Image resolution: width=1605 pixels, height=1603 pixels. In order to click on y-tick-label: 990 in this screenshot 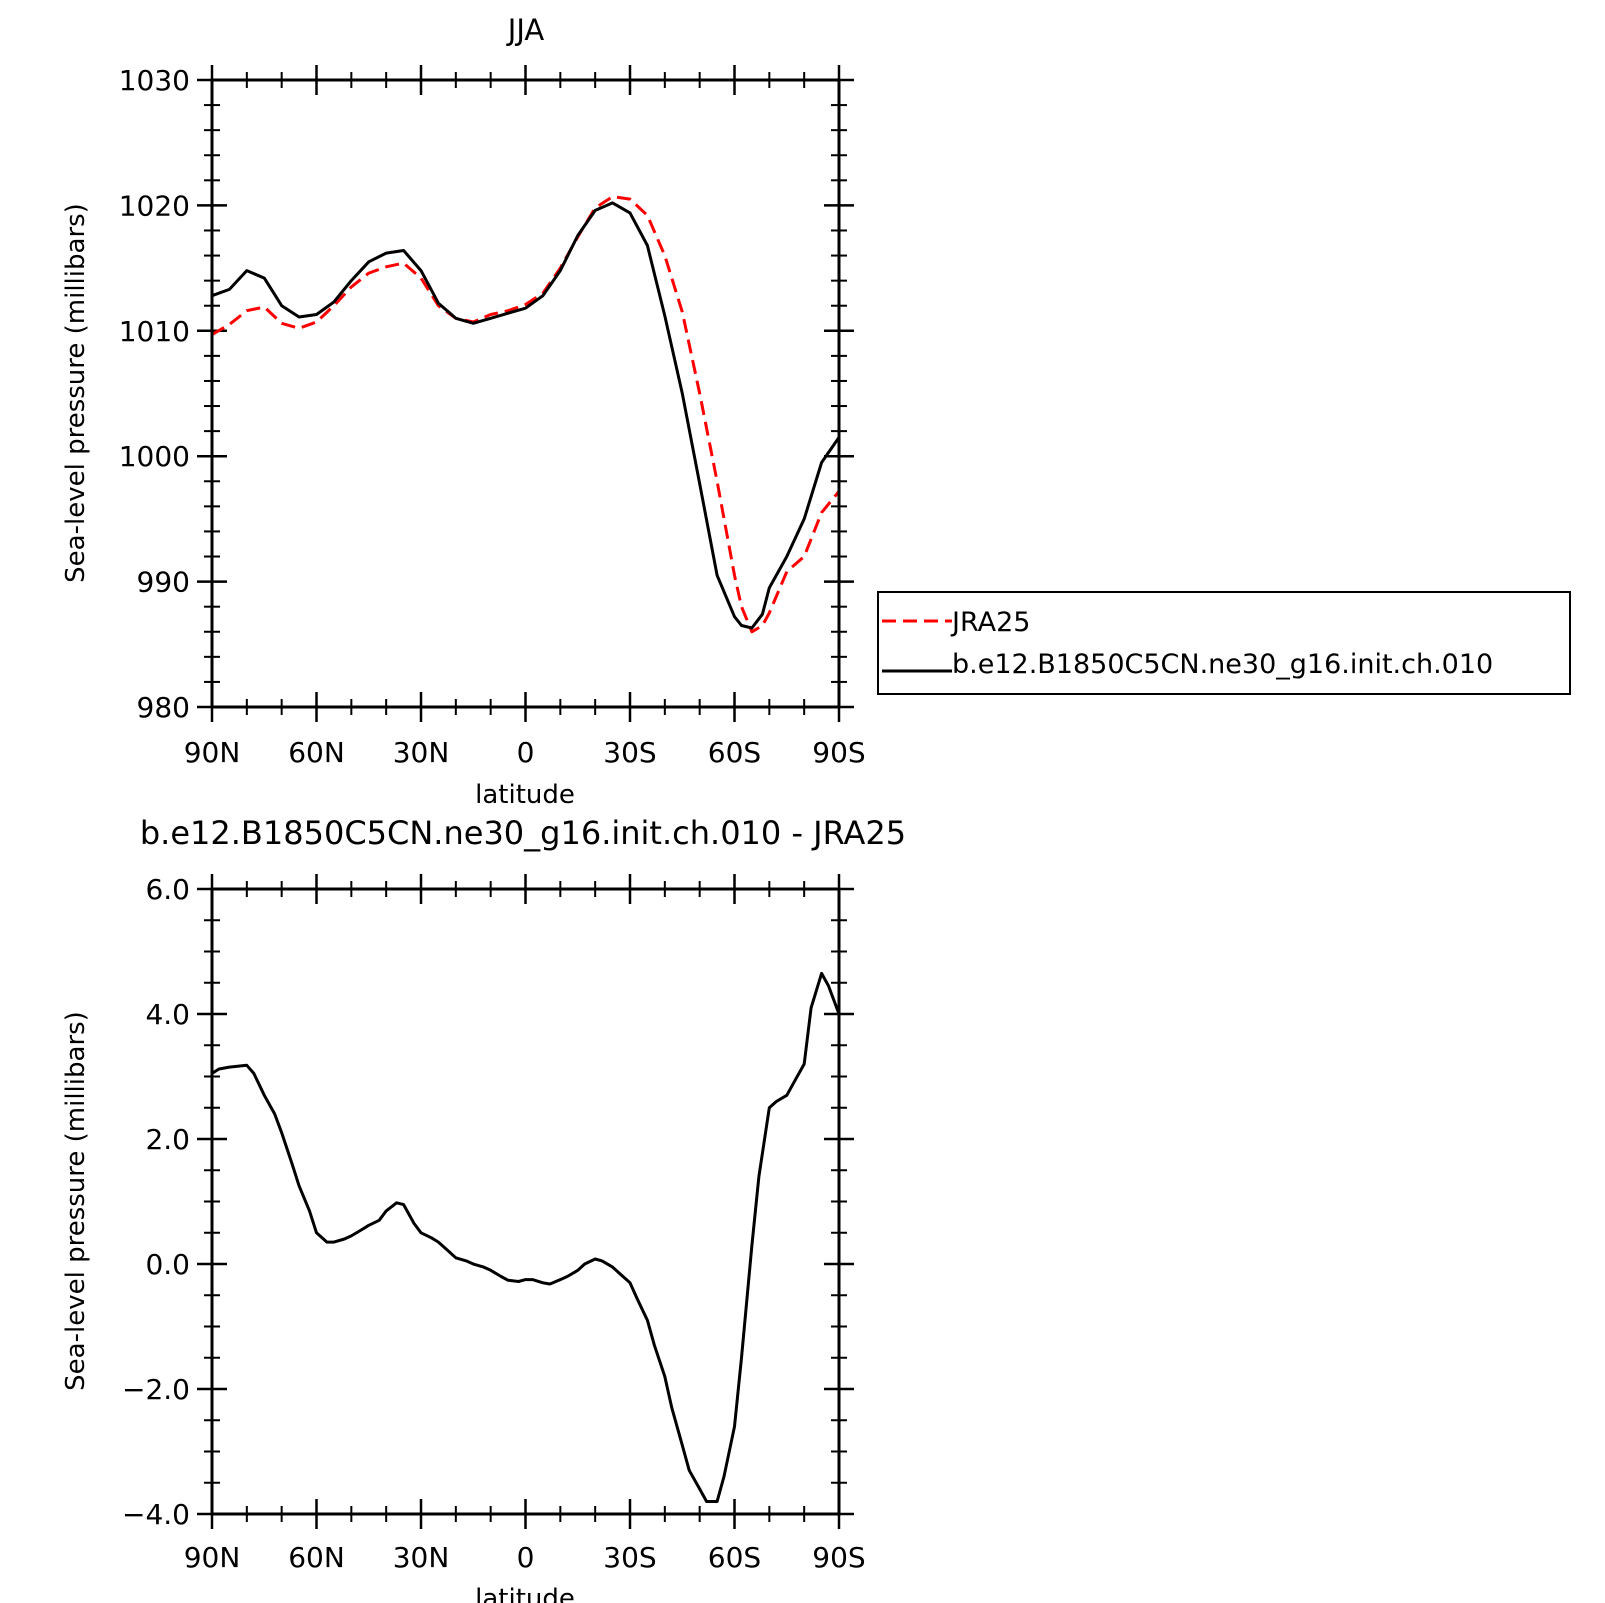, I will do `click(163, 582)`.